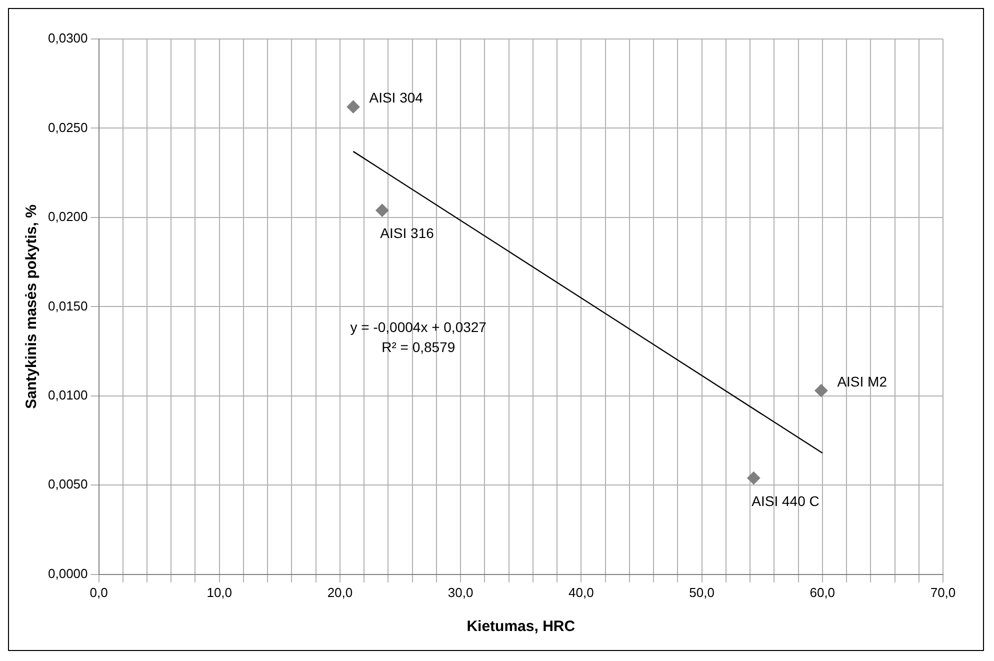  I want to click on annotation: AISI M2, so click(862, 381).